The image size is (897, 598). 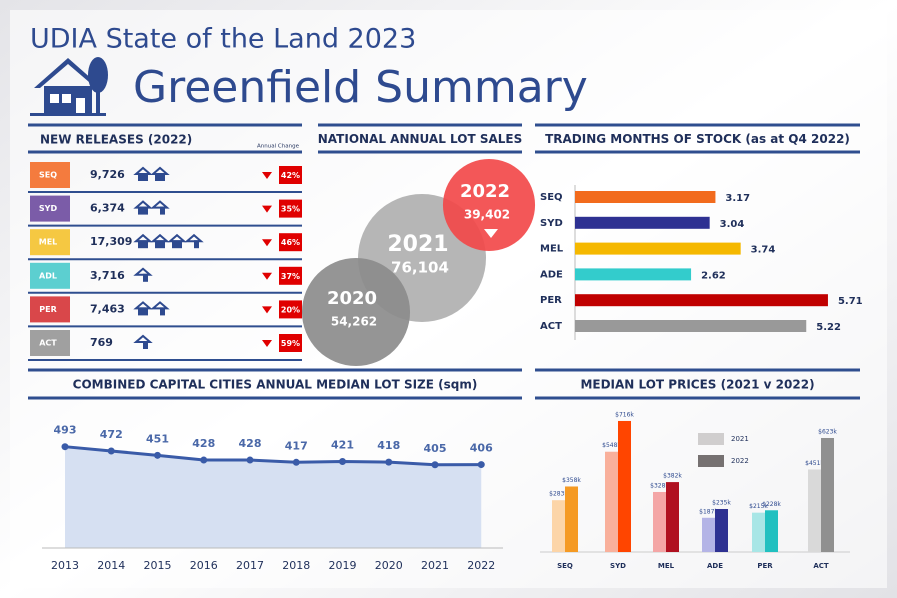 What do you see at coordinates (354, 322) in the screenshot?
I see `bubble-value: 54,262` at bounding box center [354, 322].